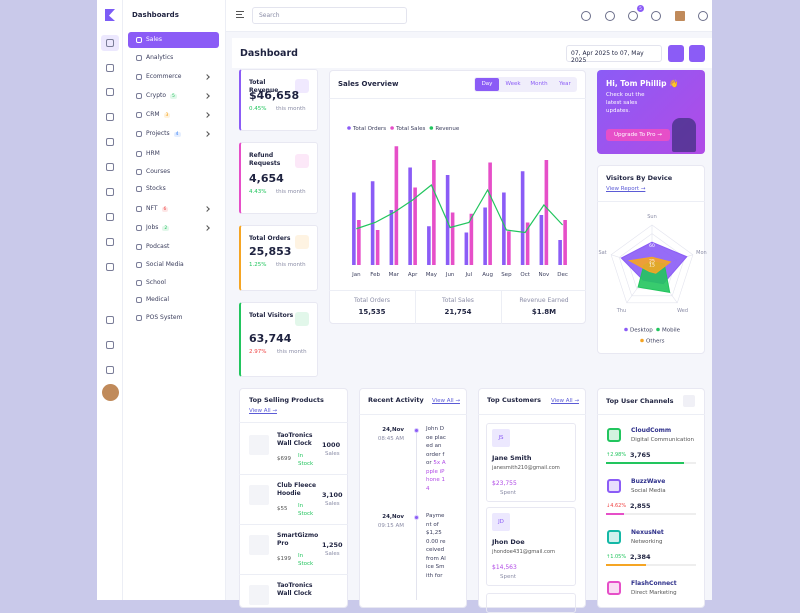  Describe the element at coordinates (658, 329) in the screenshot. I see `legend-dot` at that location.